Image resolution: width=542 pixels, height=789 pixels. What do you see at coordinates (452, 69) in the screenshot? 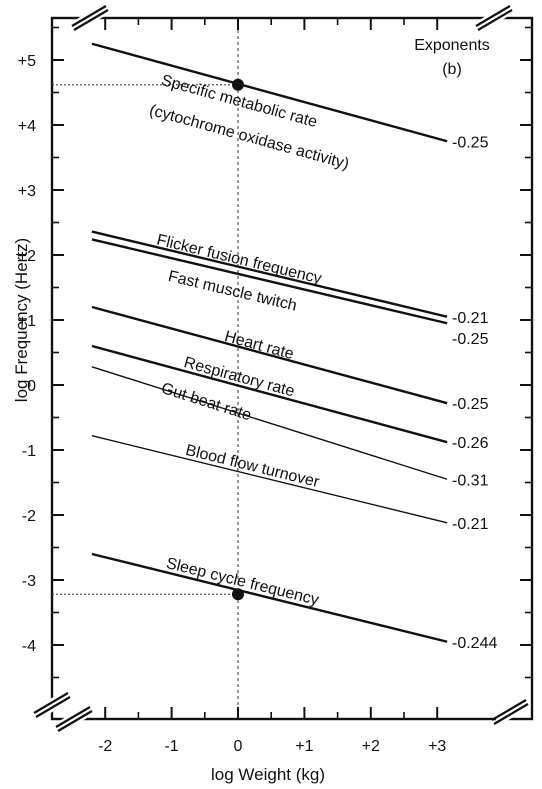
I see `exponents-header-b: (b)` at bounding box center [452, 69].